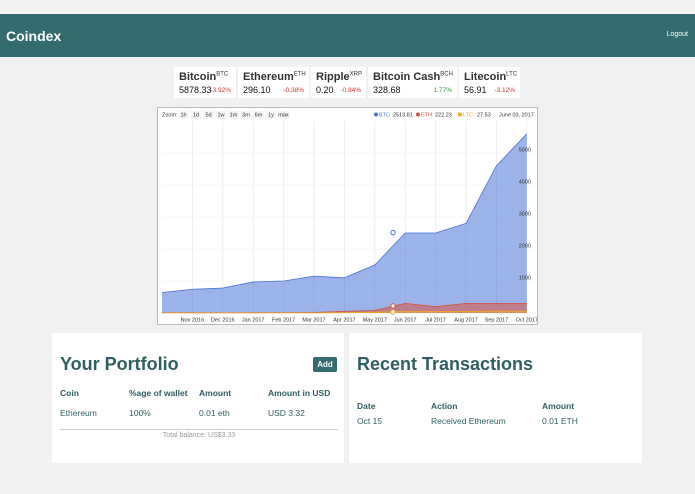 Image resolution: width=695 pixels, height=494 pixels. What do you see at coordinates (325, 364) in the screenshot?
I see `add-button: Add` at bounding box center [325, 364].